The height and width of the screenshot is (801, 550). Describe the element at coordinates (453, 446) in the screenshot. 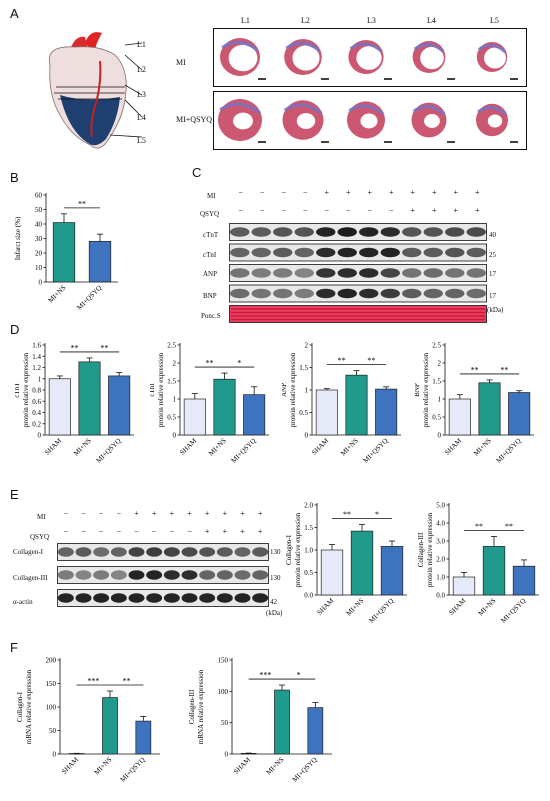

I see `x-tick-label: SHAM` at that location.